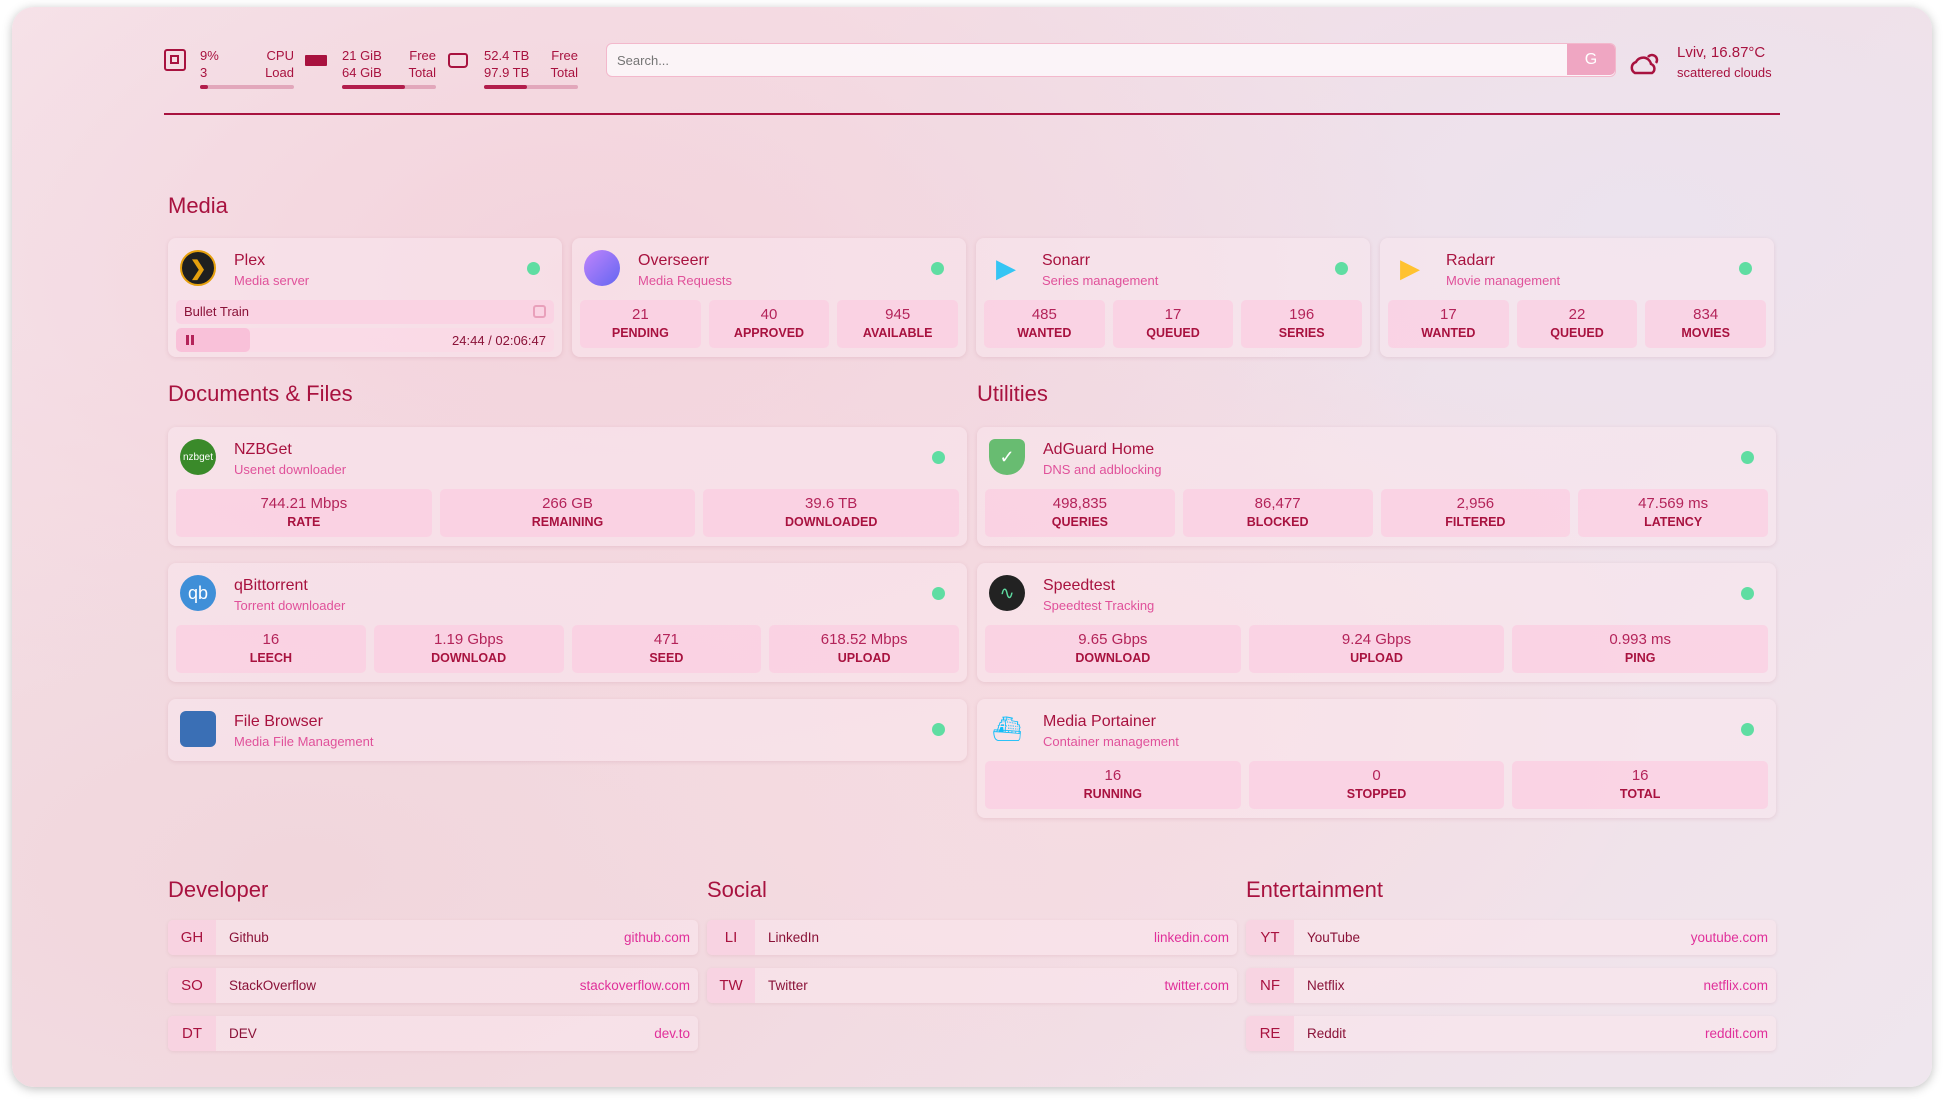 The height and width of the screenshot is (1104, 1944). I want to click on stat-label: SEED, so click(666, 658).